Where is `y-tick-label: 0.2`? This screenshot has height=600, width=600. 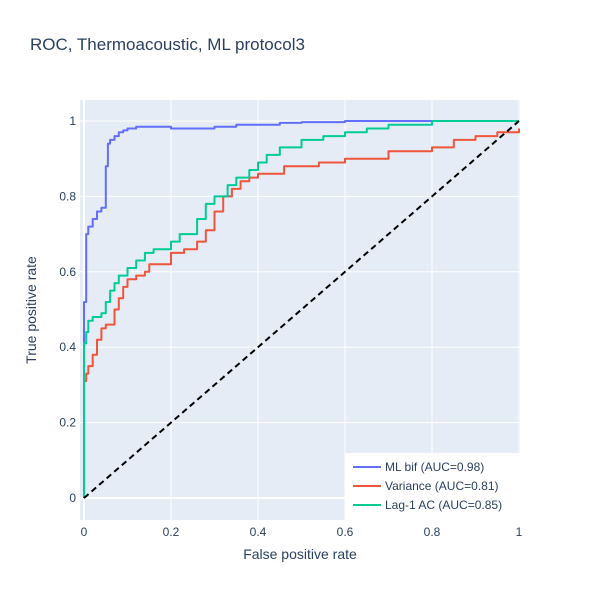 y-tick-label: 0.2 is located at coordinates (67, 423).